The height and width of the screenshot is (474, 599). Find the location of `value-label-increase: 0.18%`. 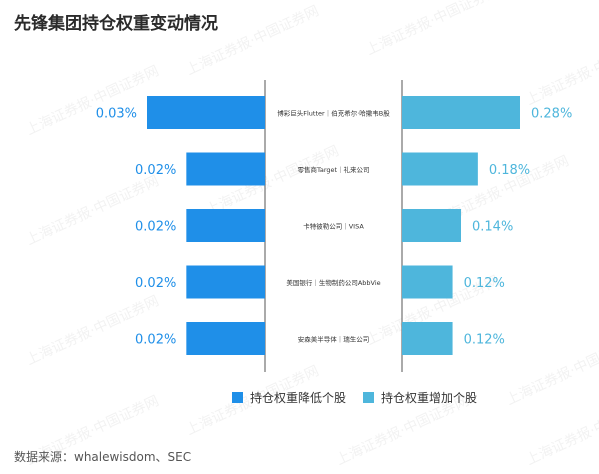

value-label-increase: 0.18% is located at coordinates (509, 170).